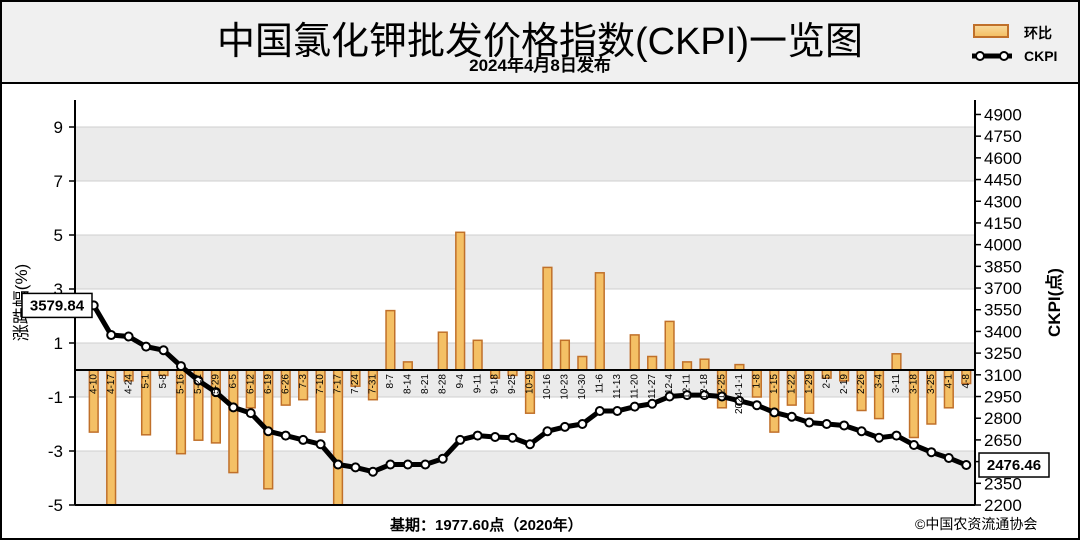 The image size is (1080, 540). Describe the element at coordinates (861, 384) in the screenshot. I see `x-tick-label: 2-26` at that location.